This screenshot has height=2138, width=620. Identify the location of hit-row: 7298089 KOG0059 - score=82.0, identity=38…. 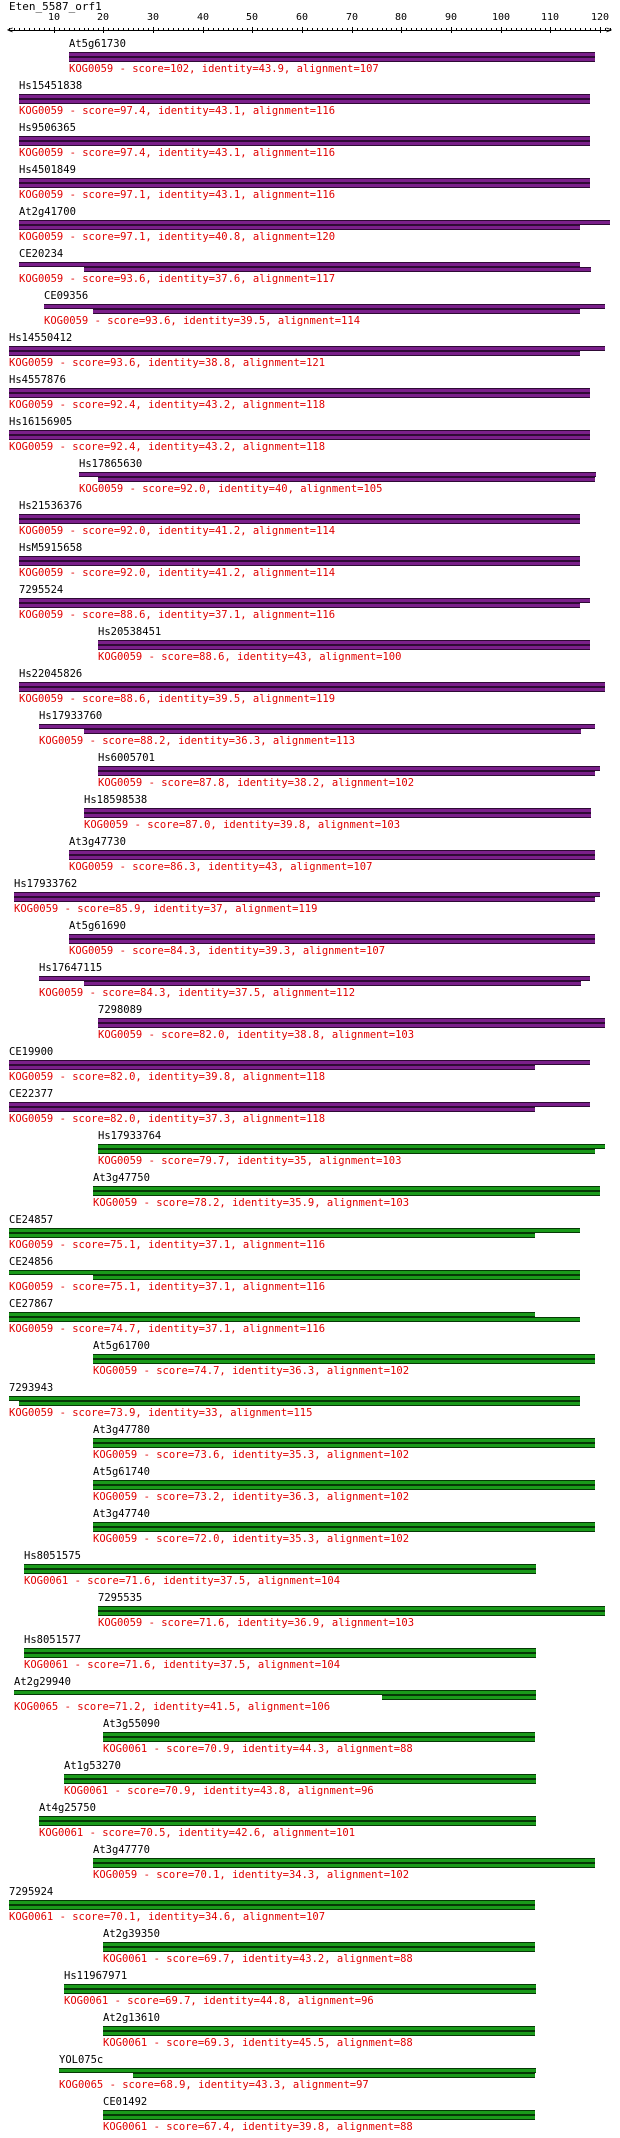
(310, 1025).